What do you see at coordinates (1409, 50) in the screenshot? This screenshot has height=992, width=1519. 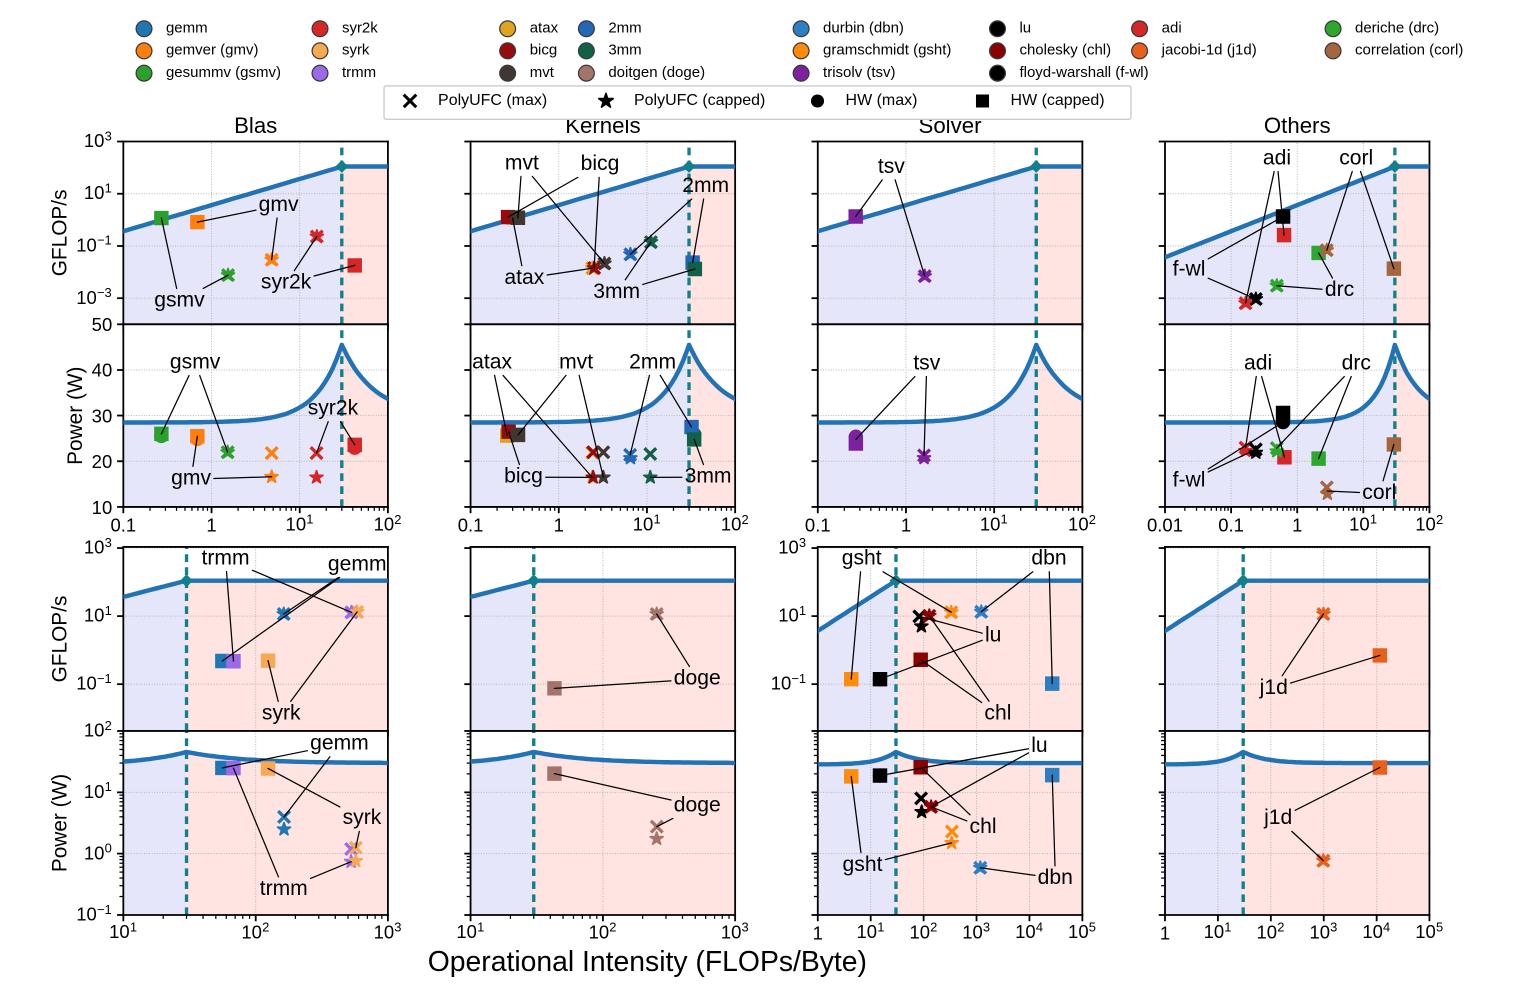 I see `svg-text: correlation (corl)` at bounding box center [1409, 50].